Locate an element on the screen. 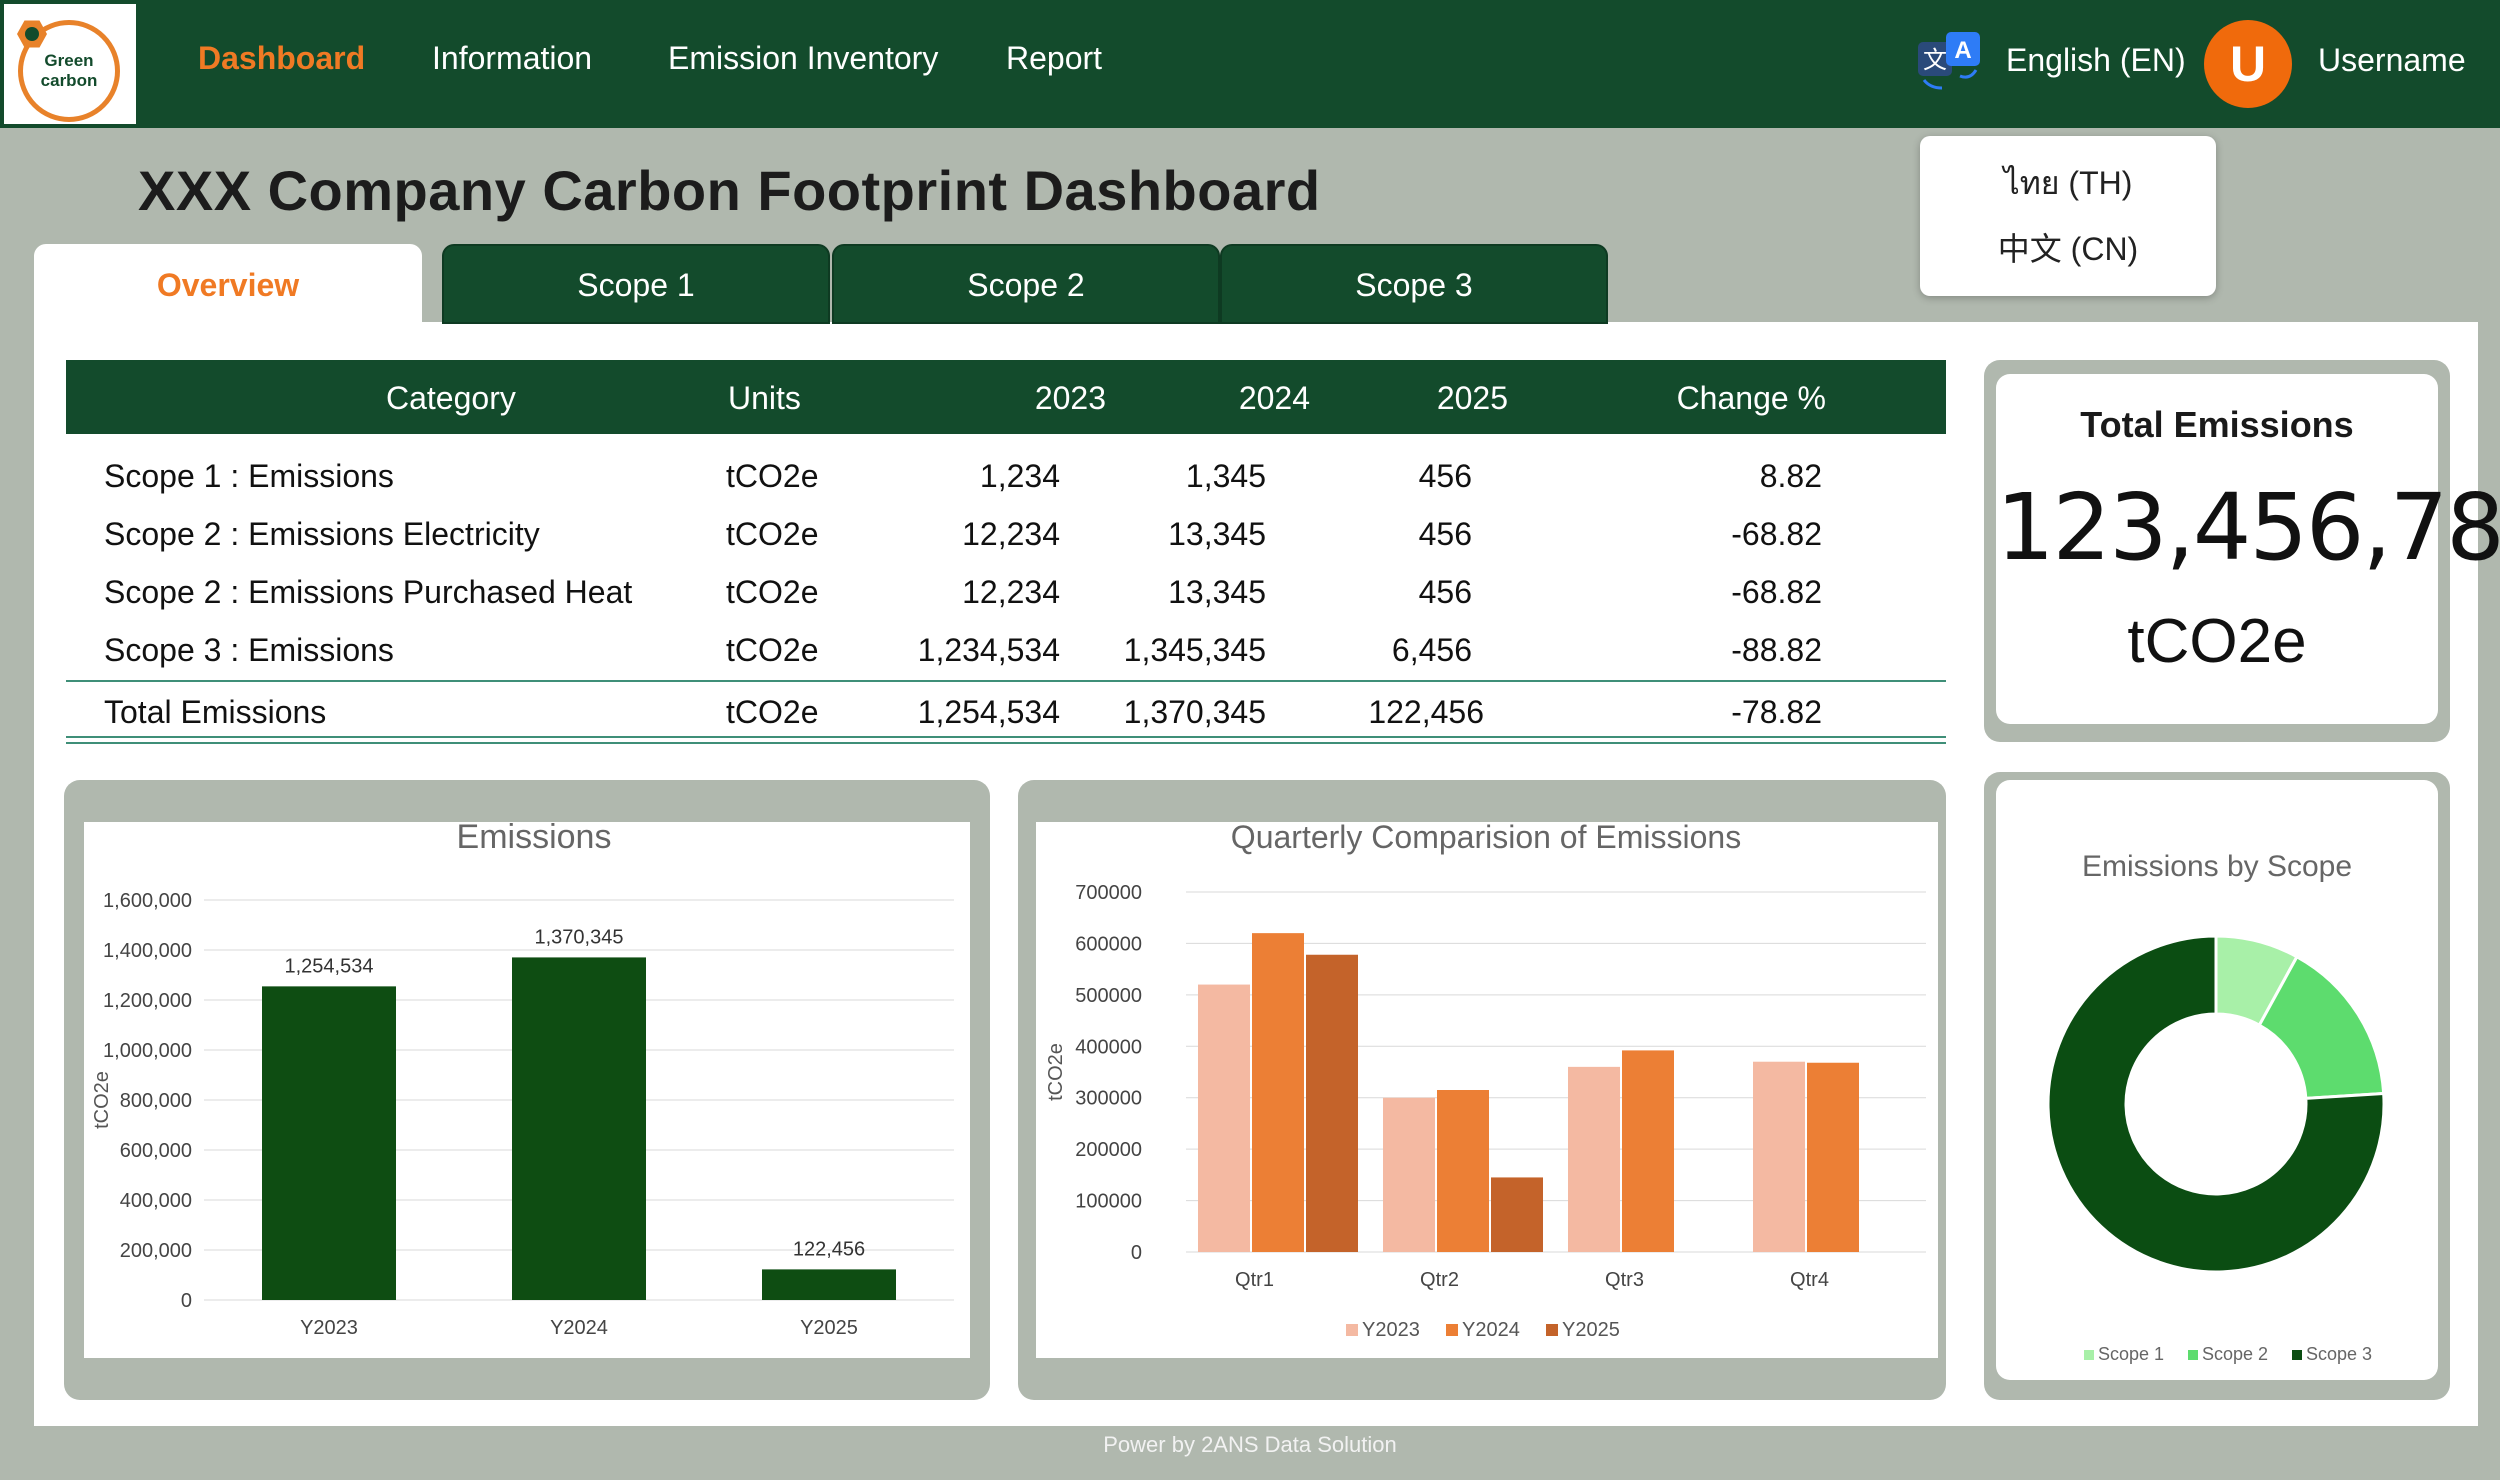 The height and width of the screenshot is (1480, 2500). cell-category: Scope 2 : Emissions Electricity is located at coordinates (322, 534).